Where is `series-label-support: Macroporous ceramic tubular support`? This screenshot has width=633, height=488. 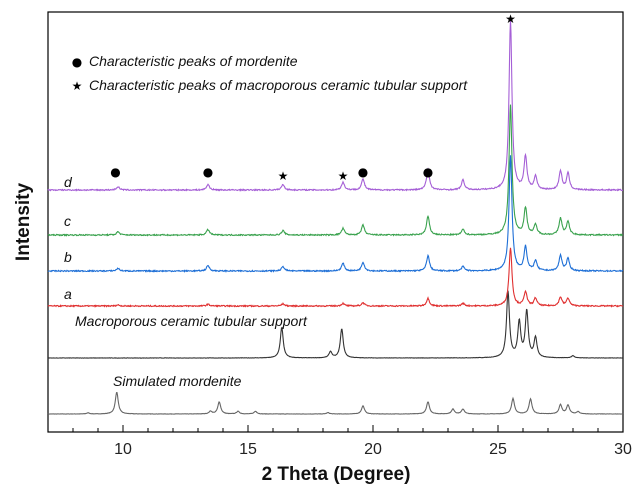 series-label-support: Macroporous ceramic tubular support is located at coordinates (191, 321).